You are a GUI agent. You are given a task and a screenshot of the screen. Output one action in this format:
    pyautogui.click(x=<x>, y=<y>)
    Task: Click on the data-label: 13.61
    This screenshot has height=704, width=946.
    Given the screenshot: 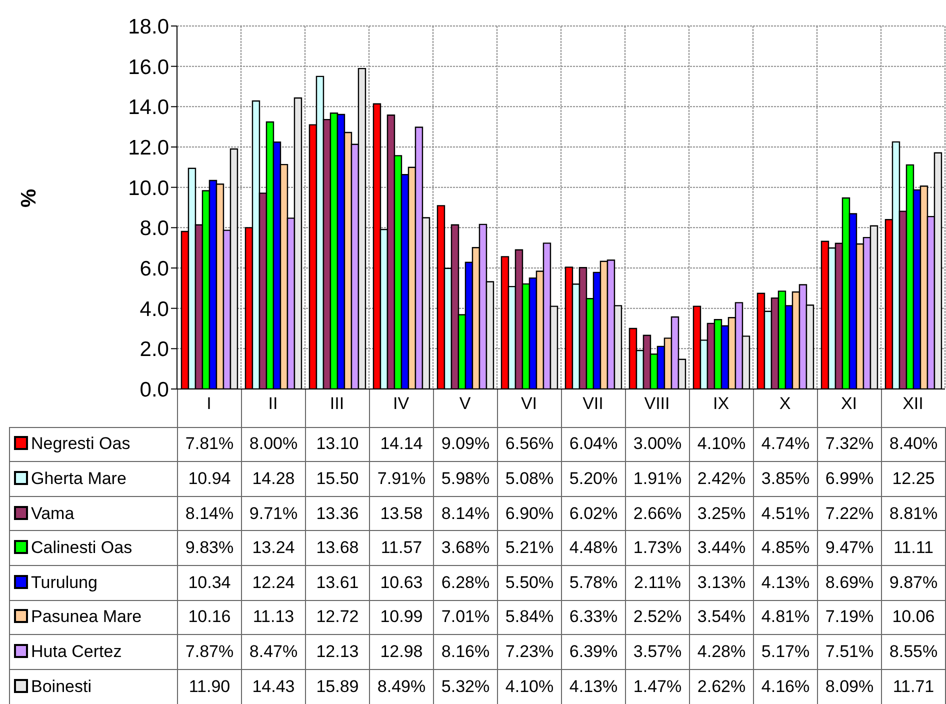 What is the action you would take?
    pyautogui.click(x=337, y=582)
    